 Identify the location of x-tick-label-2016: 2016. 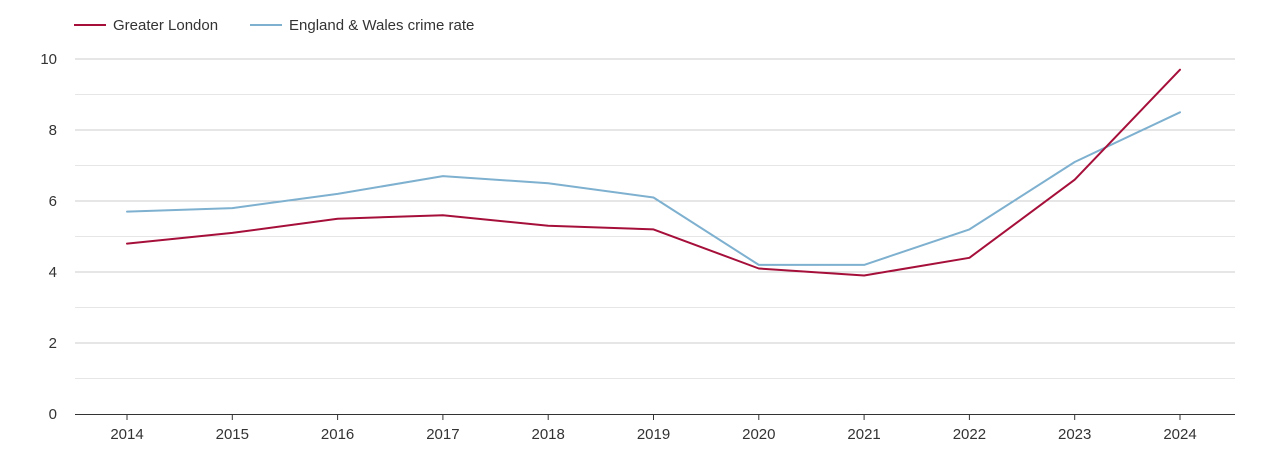
(337, 434).